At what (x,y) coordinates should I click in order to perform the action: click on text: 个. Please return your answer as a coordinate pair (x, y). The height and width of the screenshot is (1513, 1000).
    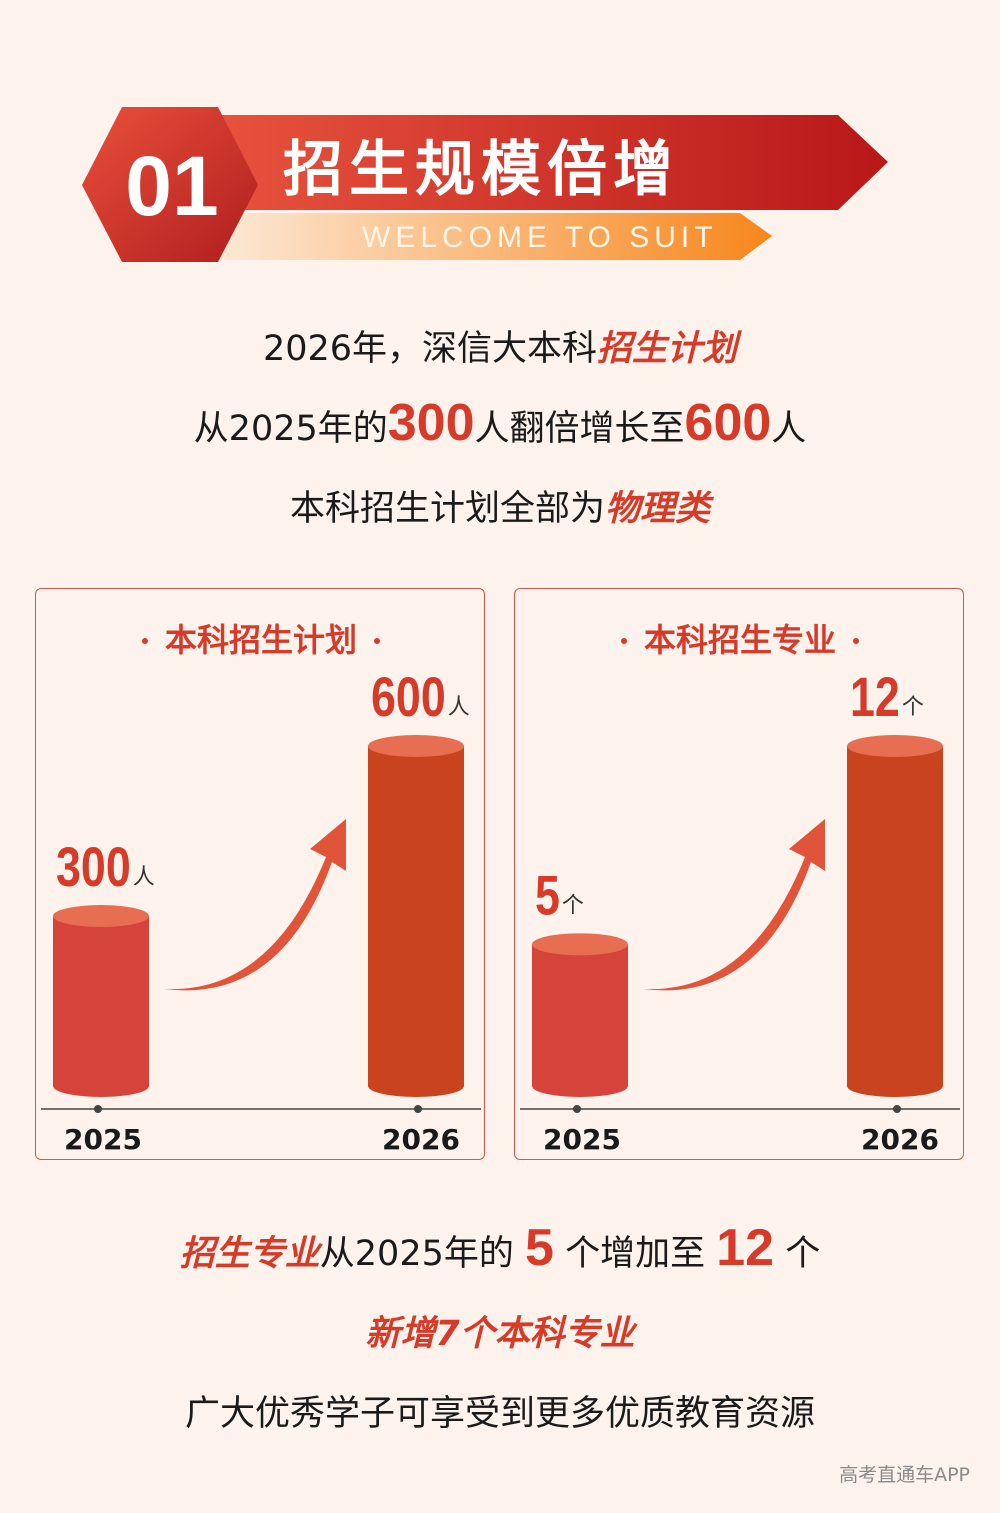
    Looking at the image, I should click on (803, 1254).